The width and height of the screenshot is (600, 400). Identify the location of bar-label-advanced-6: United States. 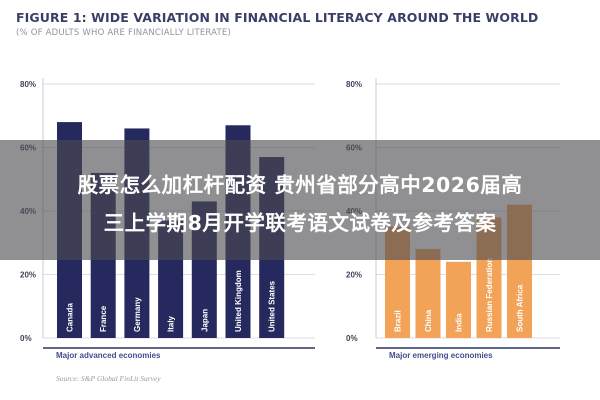
(272, 306).